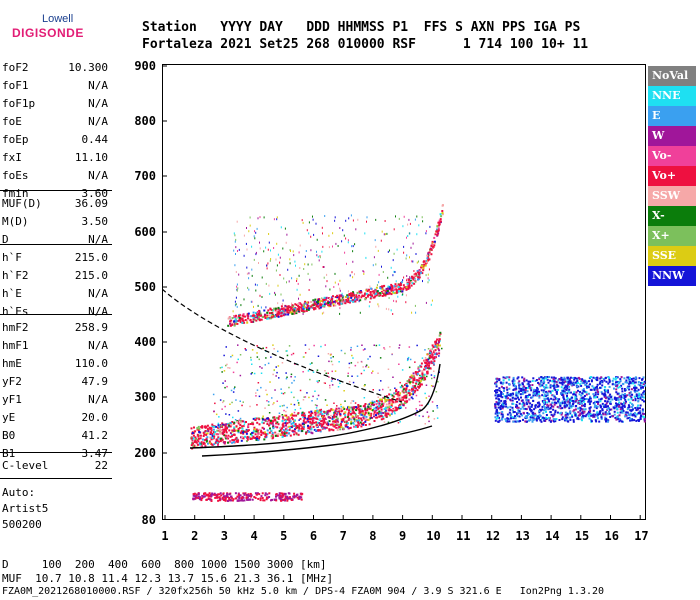  What do you see at coordinates (15, 67) in the screenshot?
I see `param-label: foF2` at bounding box center [15, 67].